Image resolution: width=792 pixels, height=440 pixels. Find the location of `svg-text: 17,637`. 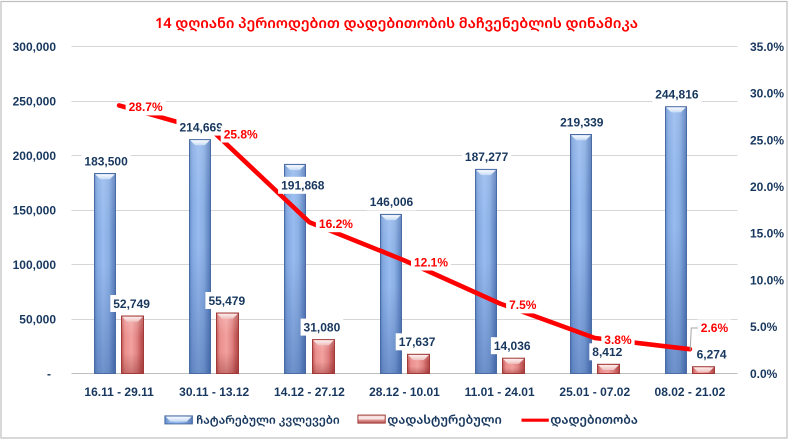

svg-text: 17,637 is located at coordinates (417, 342).